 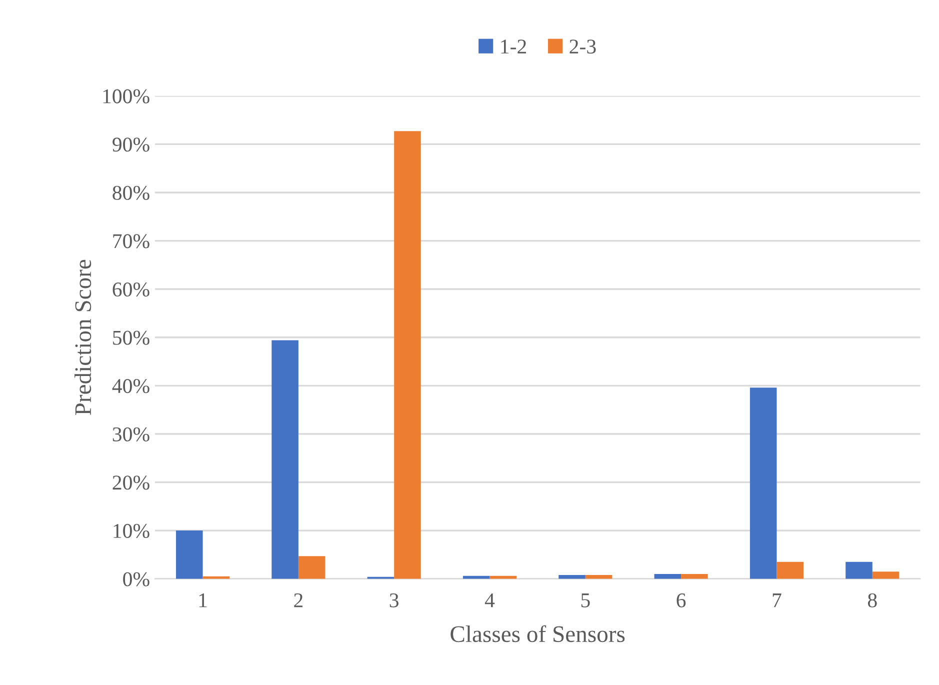 What do you see at coordinates (489, 600) in the screenshot?
I see `x-tick-label: 4` at bounding box center [489, 600].